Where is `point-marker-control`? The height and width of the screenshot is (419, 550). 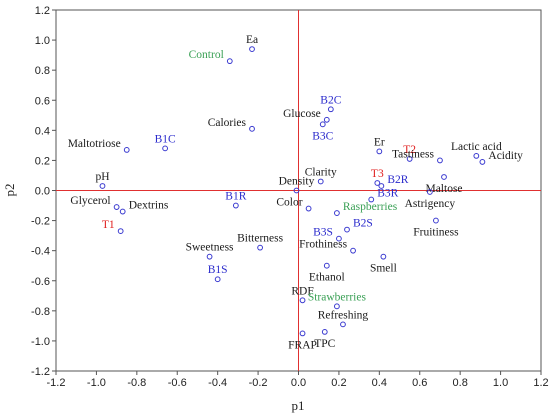 point-marker-control is located at coordinates (229, 61).